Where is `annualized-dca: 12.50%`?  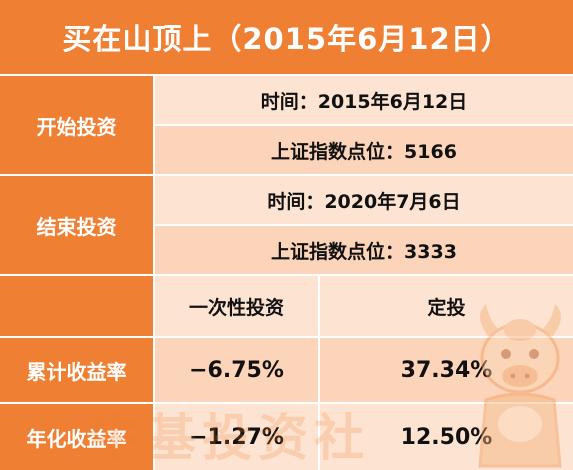
annualized-dca: 12.50% is located at coordinates (446, 437).